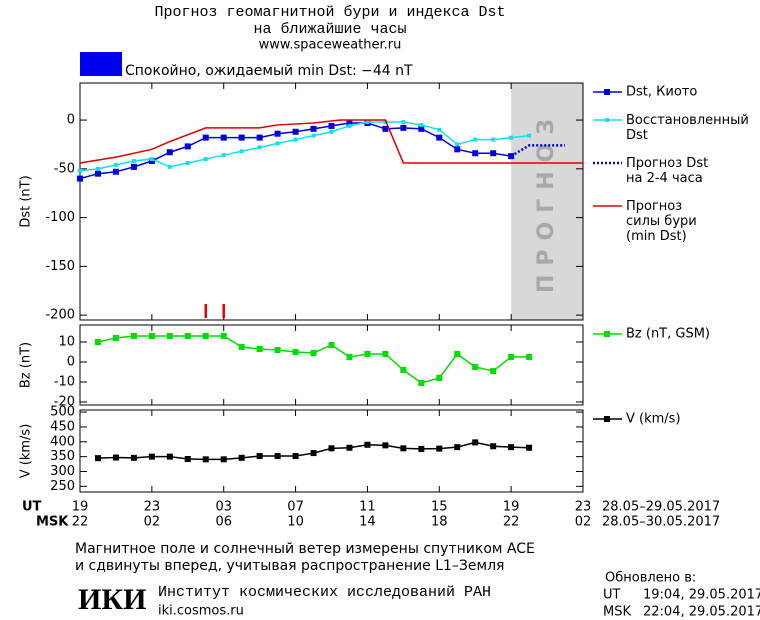 The height and width of the screenshot is (620, 760). Describe the element at coordinates (367, 507) in the screenshot. I see `x-tick-label: 11` at that location.